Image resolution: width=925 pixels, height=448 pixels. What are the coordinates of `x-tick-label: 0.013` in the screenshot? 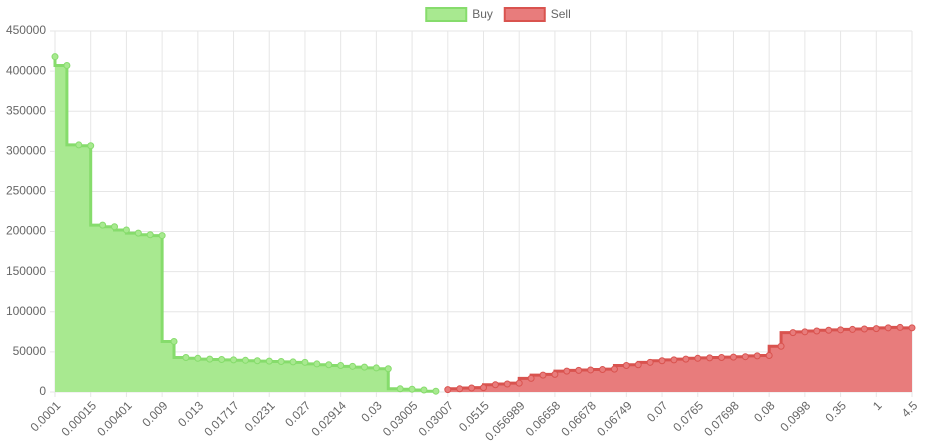 It's located at (190, 413).